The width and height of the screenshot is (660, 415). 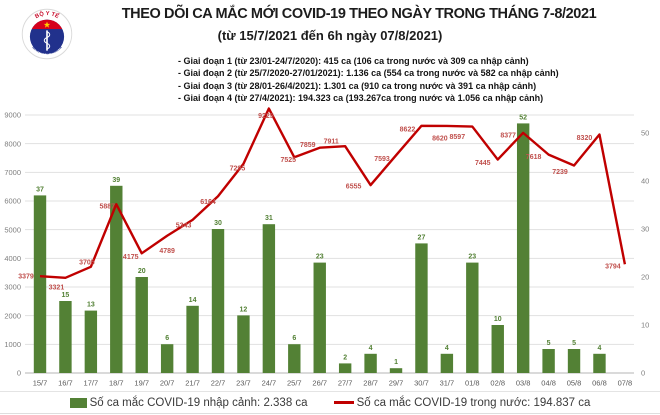 I want to click on x-tick-27/7: 27/7, so click(x=345, y=383).